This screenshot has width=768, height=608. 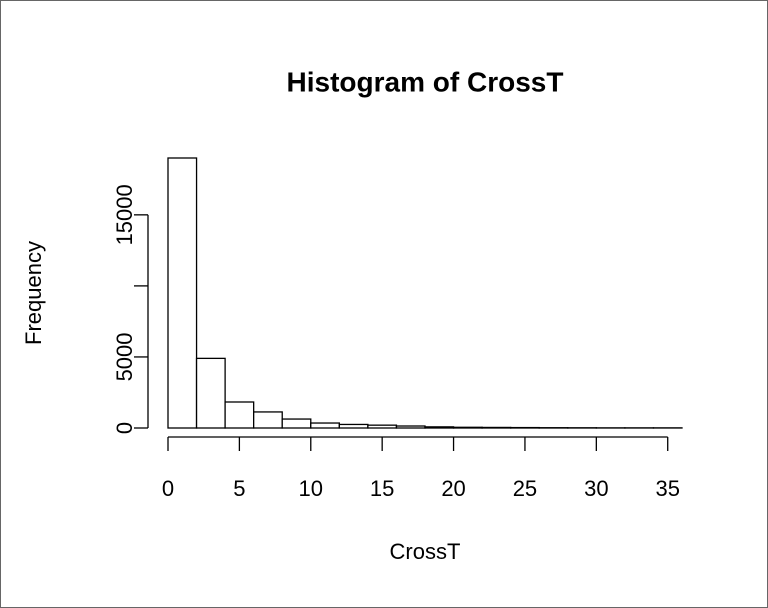 What do you see at coordinates (525, 488) in the screenshot?
I see `x-tick-label: 25` at bounding box center [525, 488].